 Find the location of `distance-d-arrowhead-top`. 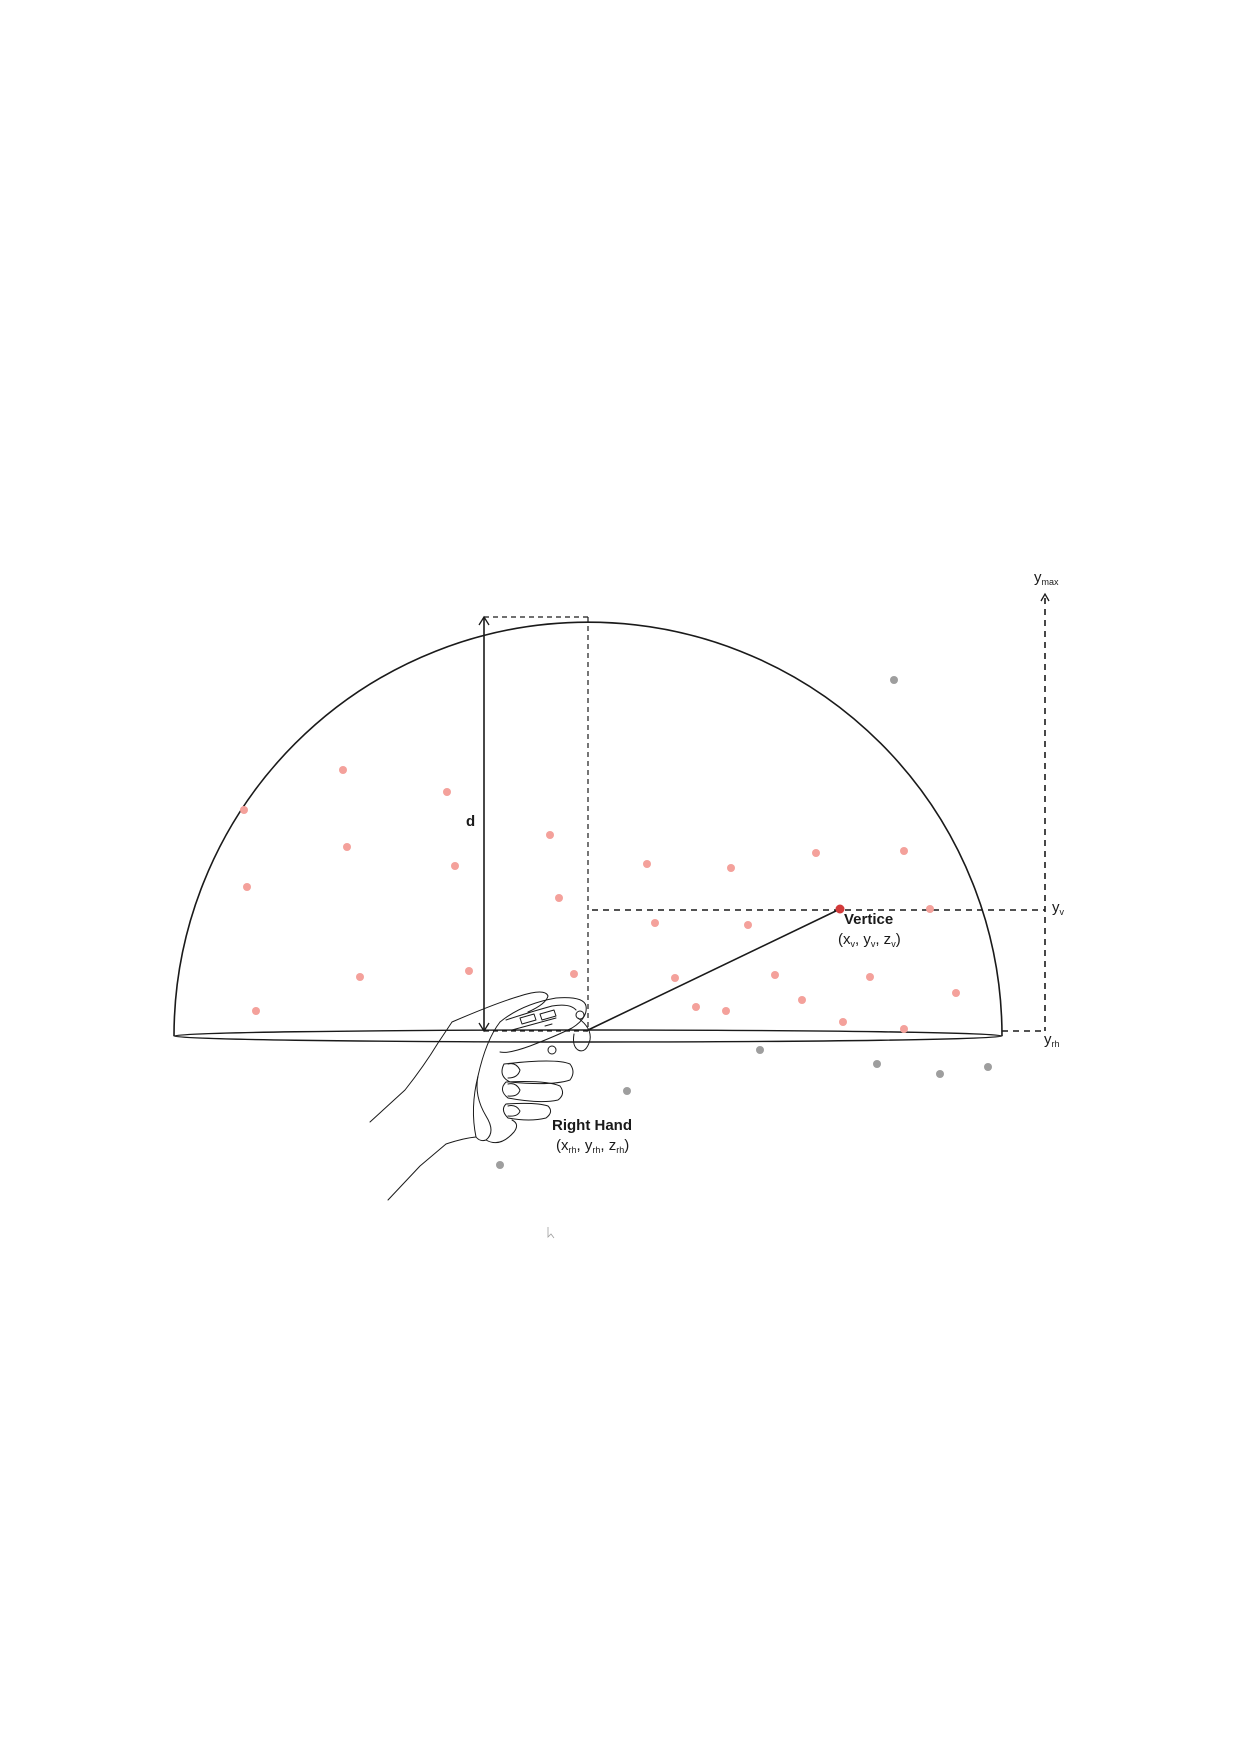

distance-d-arrowhead-top is located at coordinates (484, 620).